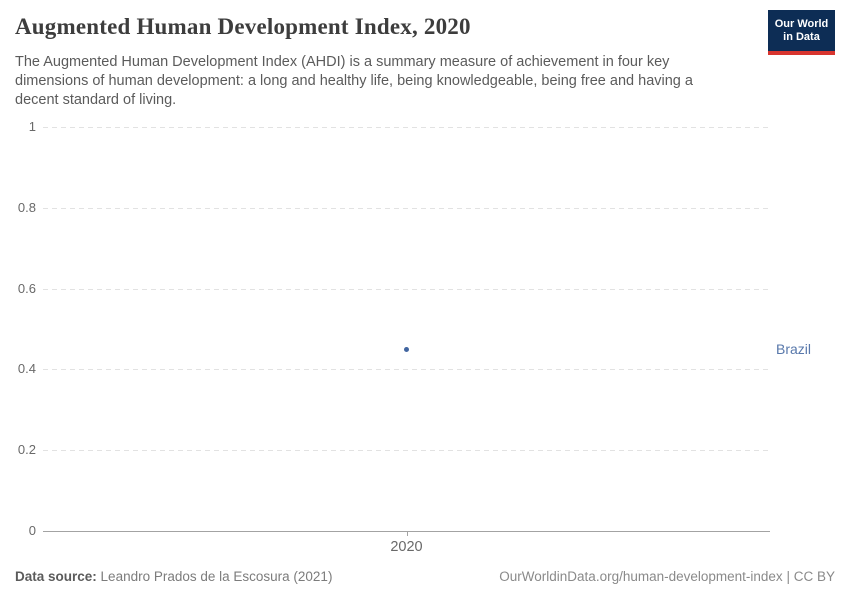 This screenshot has width=850, height=600. I want to click on owid-logo: Our World in Data, so click(801, 32).